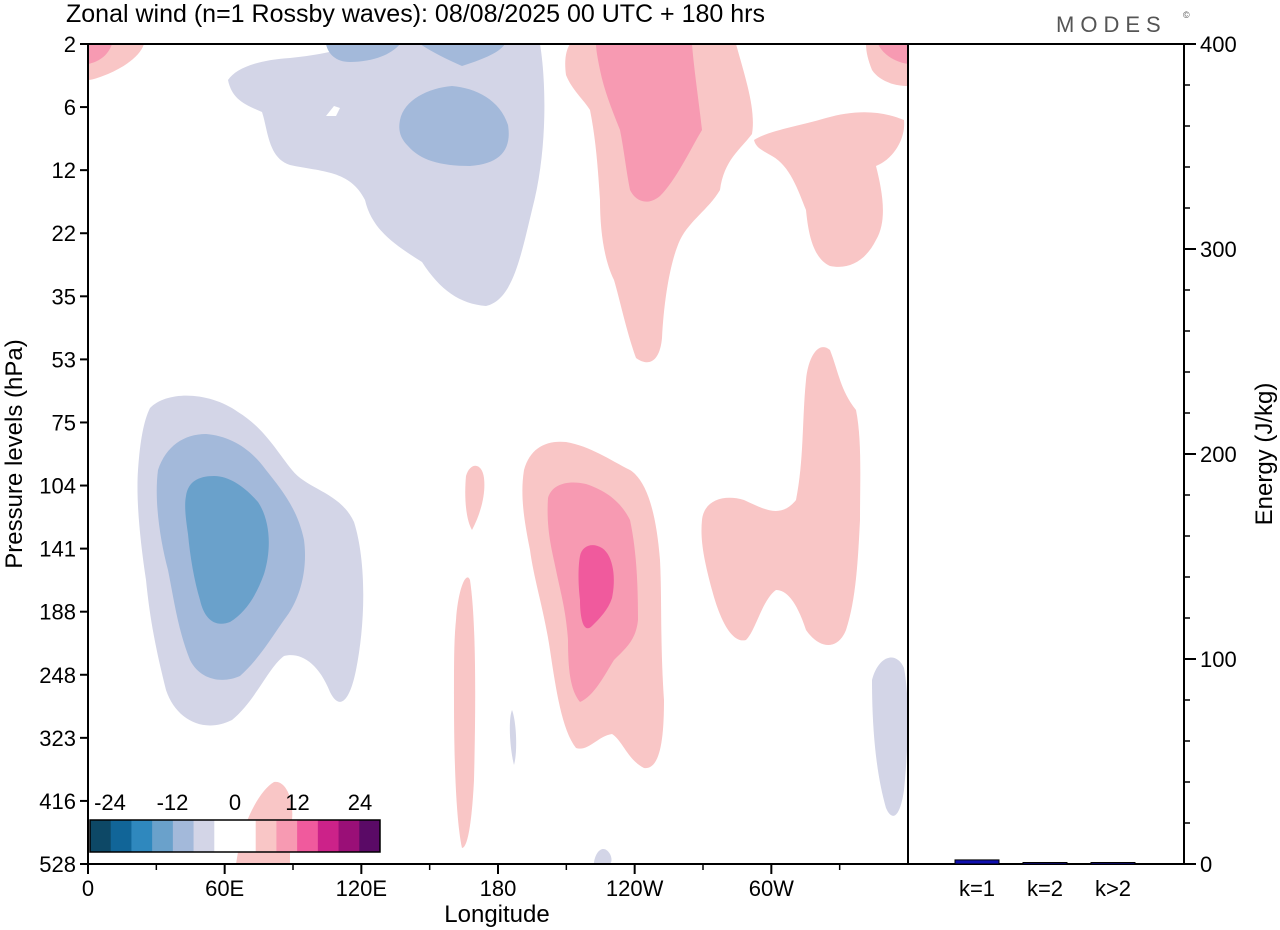 Image resolution: width=1280 pixels, height=930 pixels. Describe the element at coordinates (88, 888) in the screenshot. I see `x-tick-label: 0` at that location.